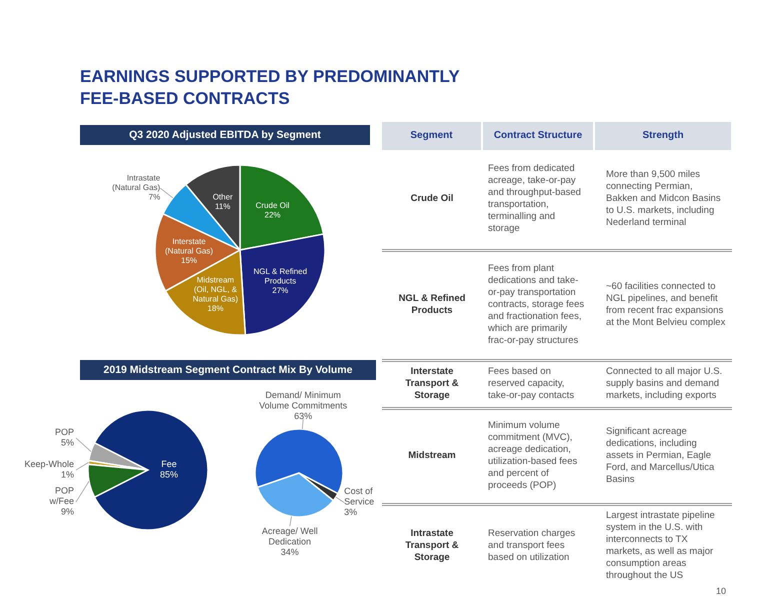  I want to click on data-label: 85%, so click(169, 475).